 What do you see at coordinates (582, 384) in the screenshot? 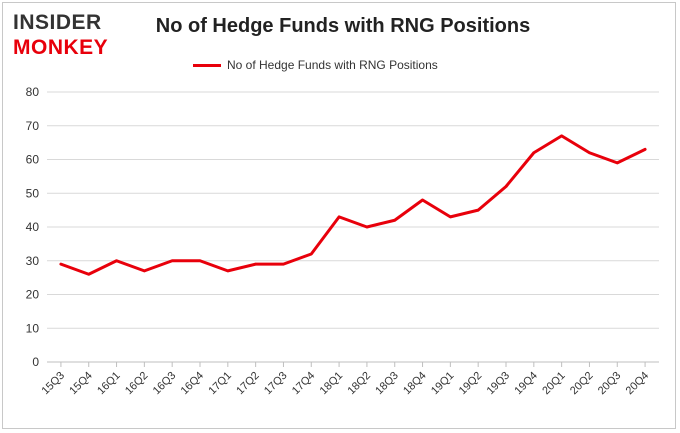
I see `x-tick-label: 20Q2` at bounding box center [582, 384].